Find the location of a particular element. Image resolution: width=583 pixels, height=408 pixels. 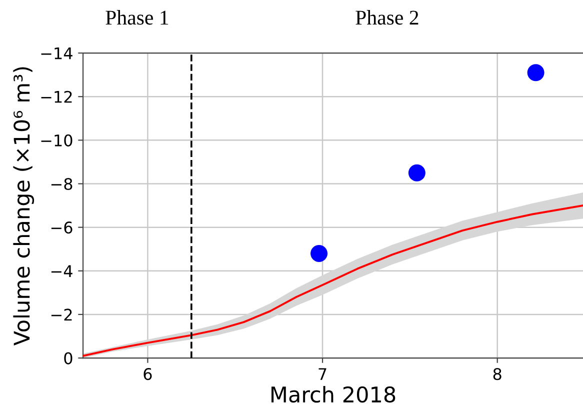

y-tick-label: −4 is located at coordinates (61, 271).